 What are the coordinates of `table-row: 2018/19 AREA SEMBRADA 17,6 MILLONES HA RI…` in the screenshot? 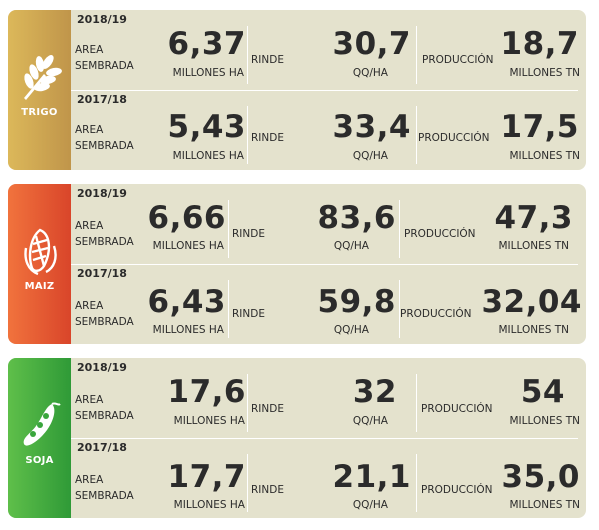 It's located at (328, 398).